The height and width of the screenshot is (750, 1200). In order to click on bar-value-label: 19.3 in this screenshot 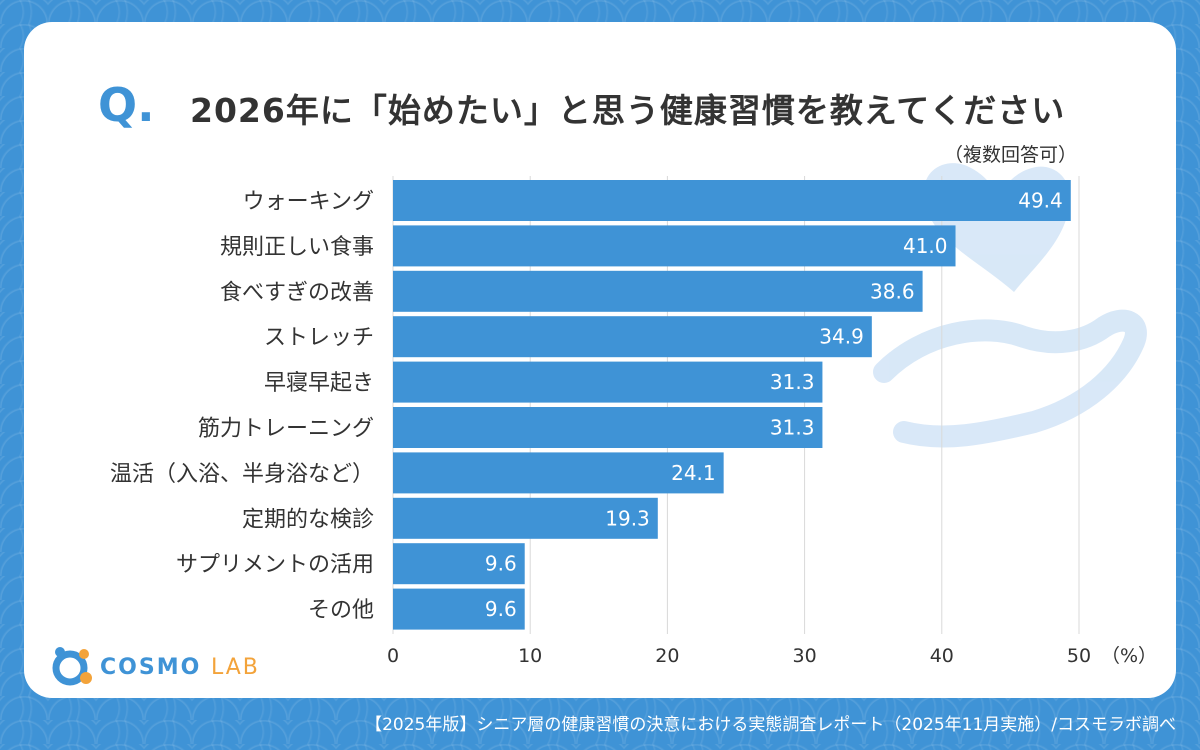, I will do `click(627, 518)`.